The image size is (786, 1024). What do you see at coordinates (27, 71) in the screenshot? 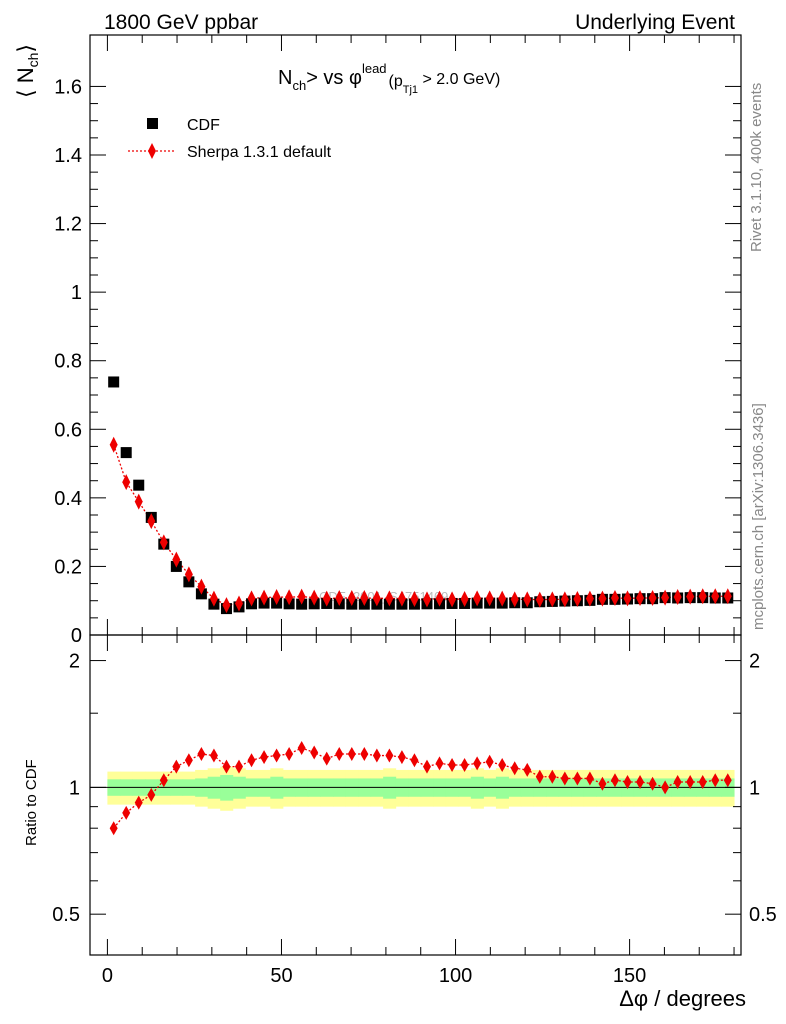
I see `main-y-label: ⟨ Nch⟩` at bounding box center [27, 71].